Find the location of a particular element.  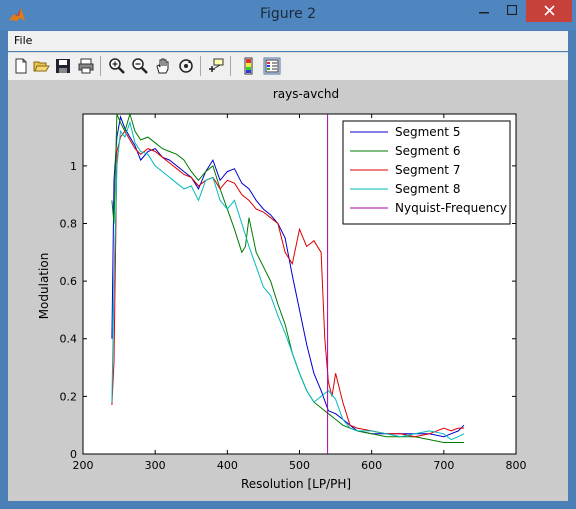

legend-entry: Segment 8 is located at coordinates (427, 189).